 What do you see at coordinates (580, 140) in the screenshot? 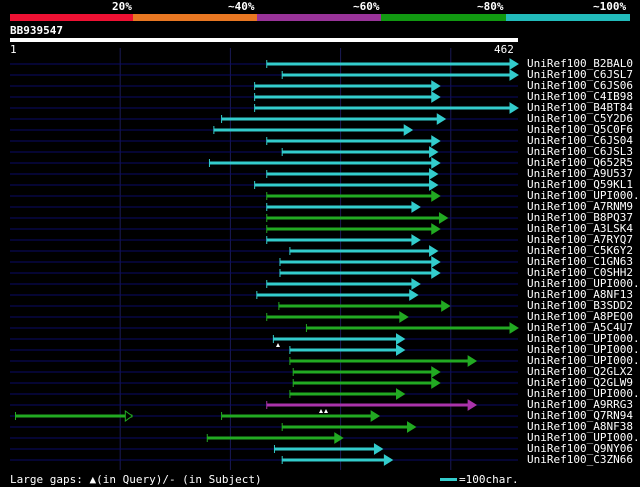
I see `hit-label: UniRef100_C6JS04` at bounding box center [580, 140].